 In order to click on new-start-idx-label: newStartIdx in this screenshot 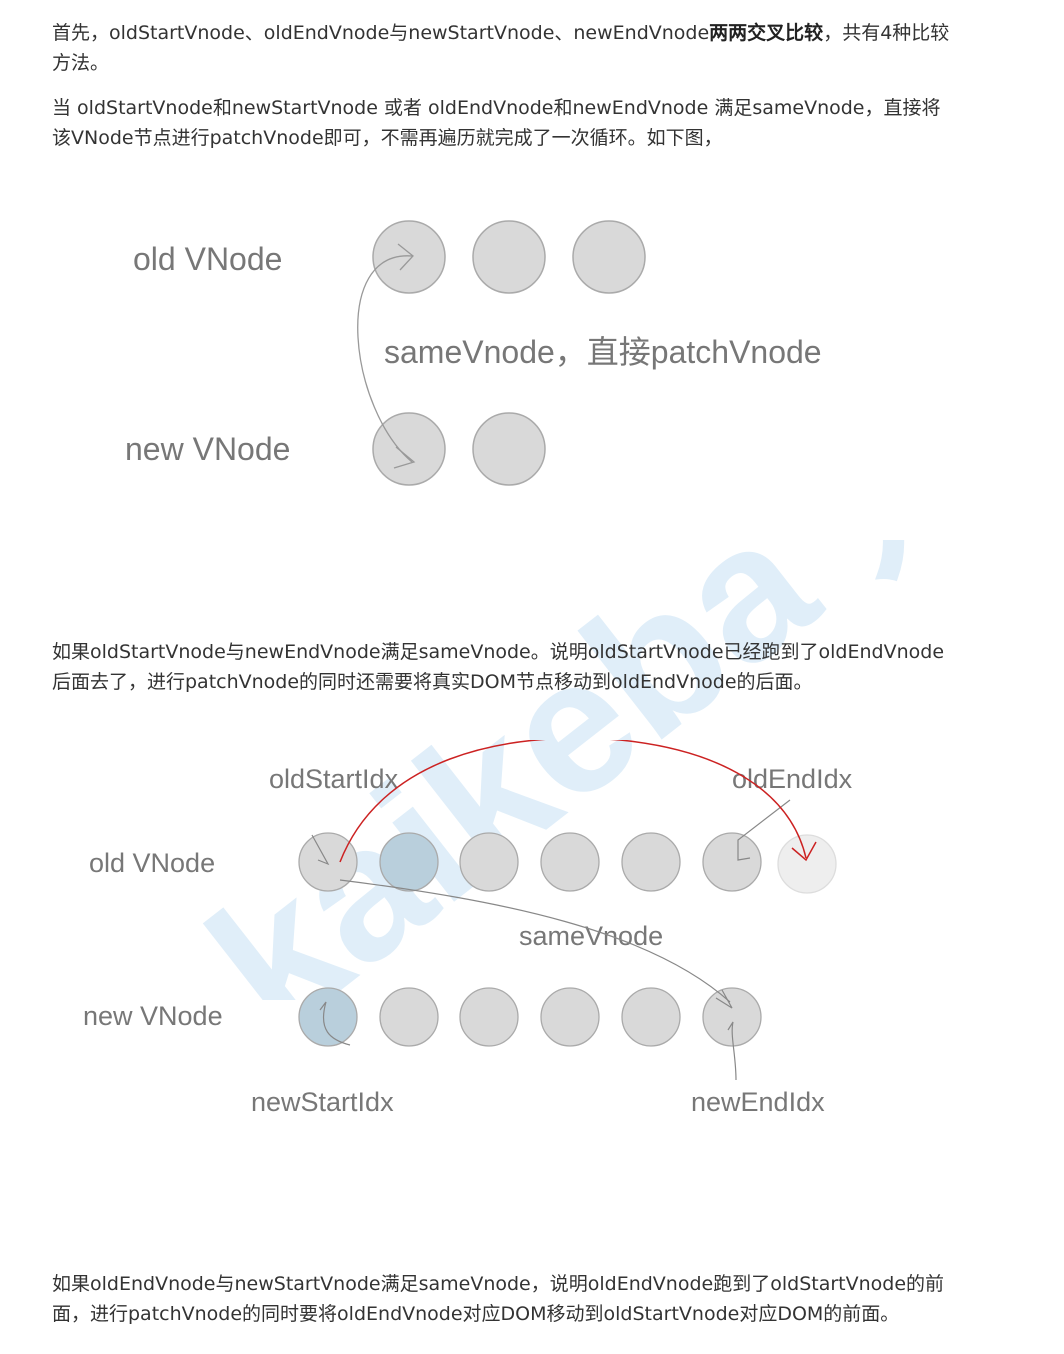, I will do `click(322, 1102)`.